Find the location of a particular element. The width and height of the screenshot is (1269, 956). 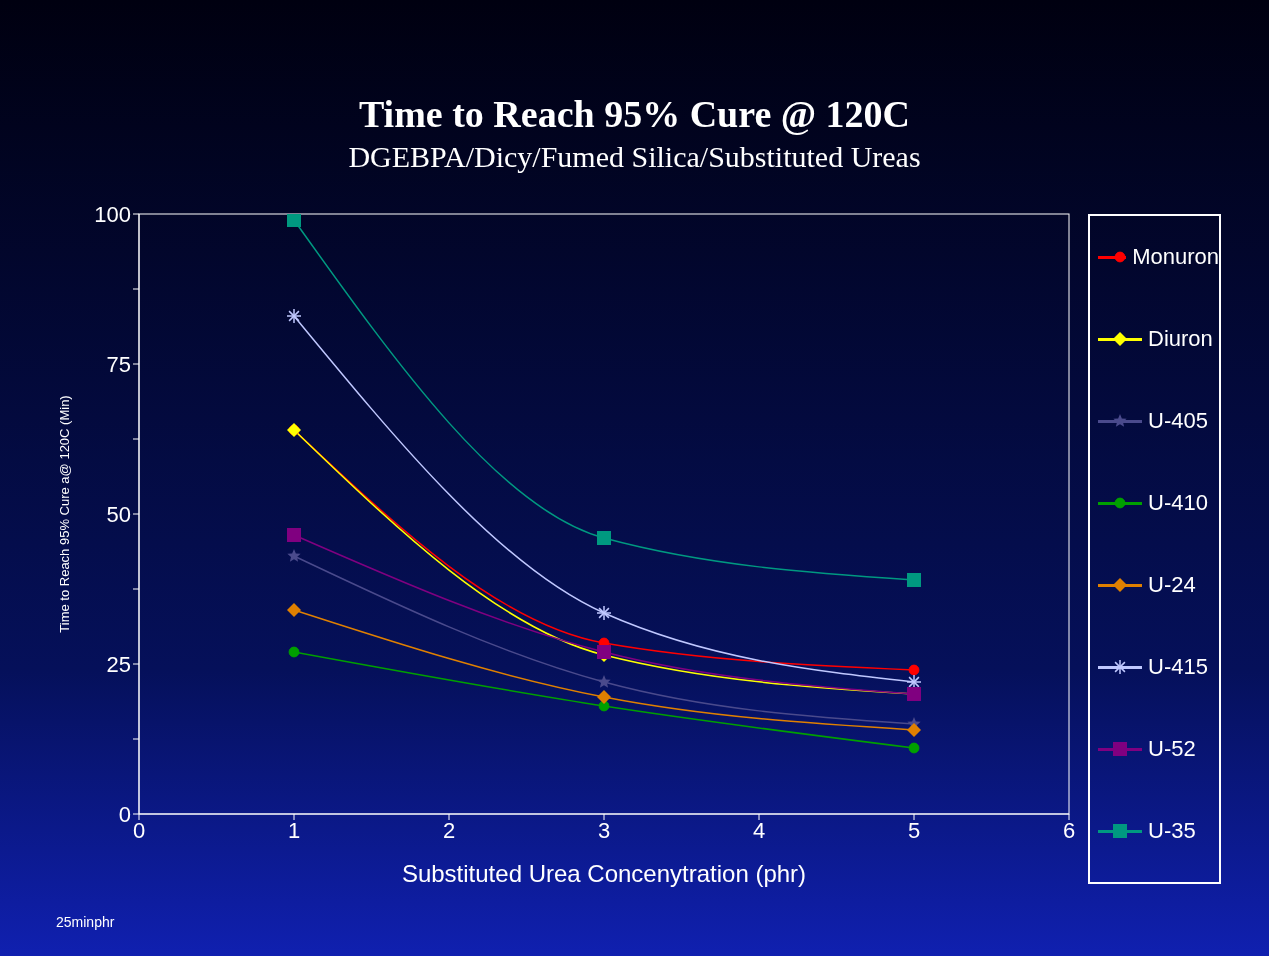

legend-label: Diuron is located at coordinates (1180, 339).